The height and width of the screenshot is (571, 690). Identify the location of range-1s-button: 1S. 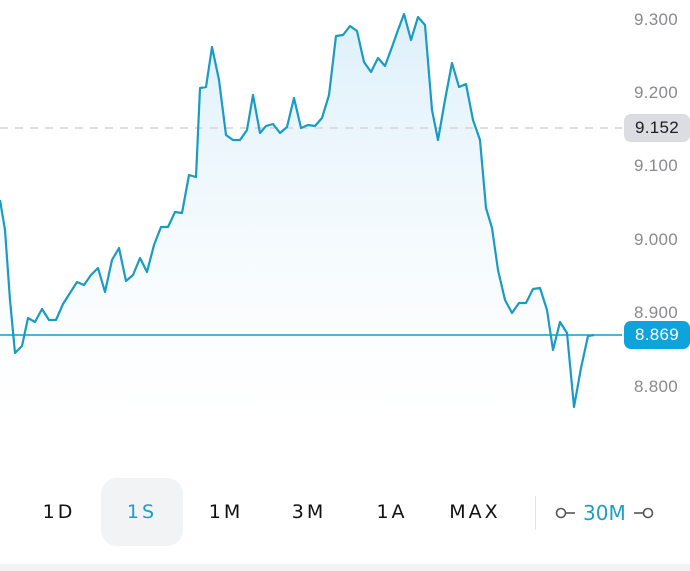
(142, 512).